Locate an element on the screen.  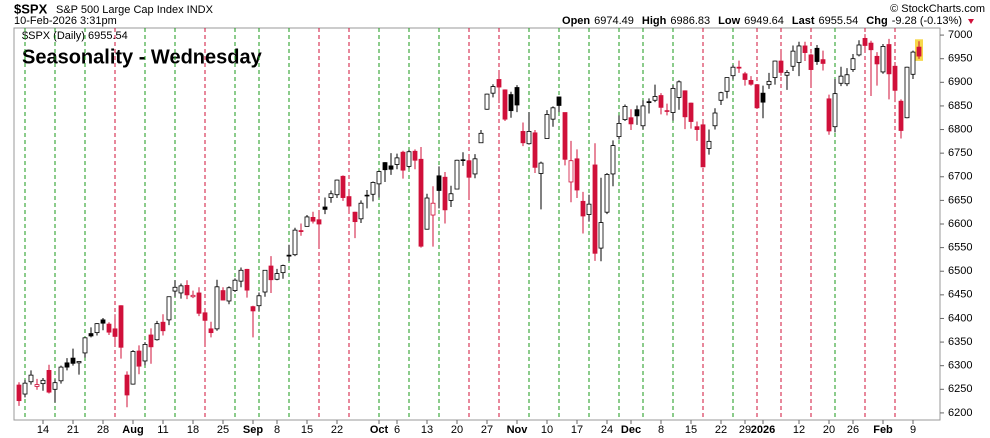
y-tick-label: 6300 is located at coordinates (960, 366).